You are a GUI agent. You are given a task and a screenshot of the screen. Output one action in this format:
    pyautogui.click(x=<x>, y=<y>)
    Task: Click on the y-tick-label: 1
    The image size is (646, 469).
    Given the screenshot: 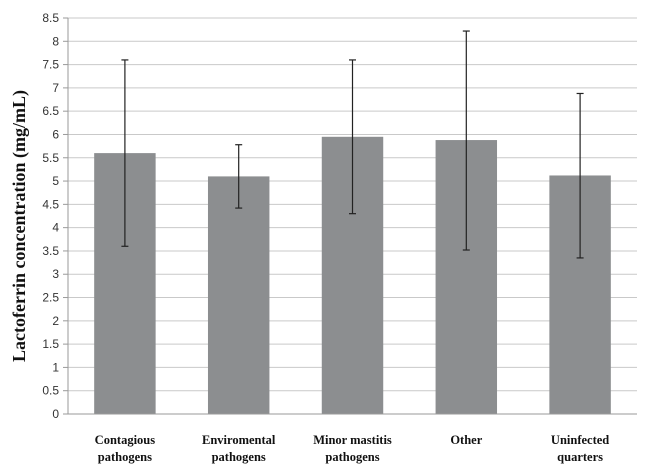 What is the action you would take?
    pyautogui.click(x=55, y=367)
    